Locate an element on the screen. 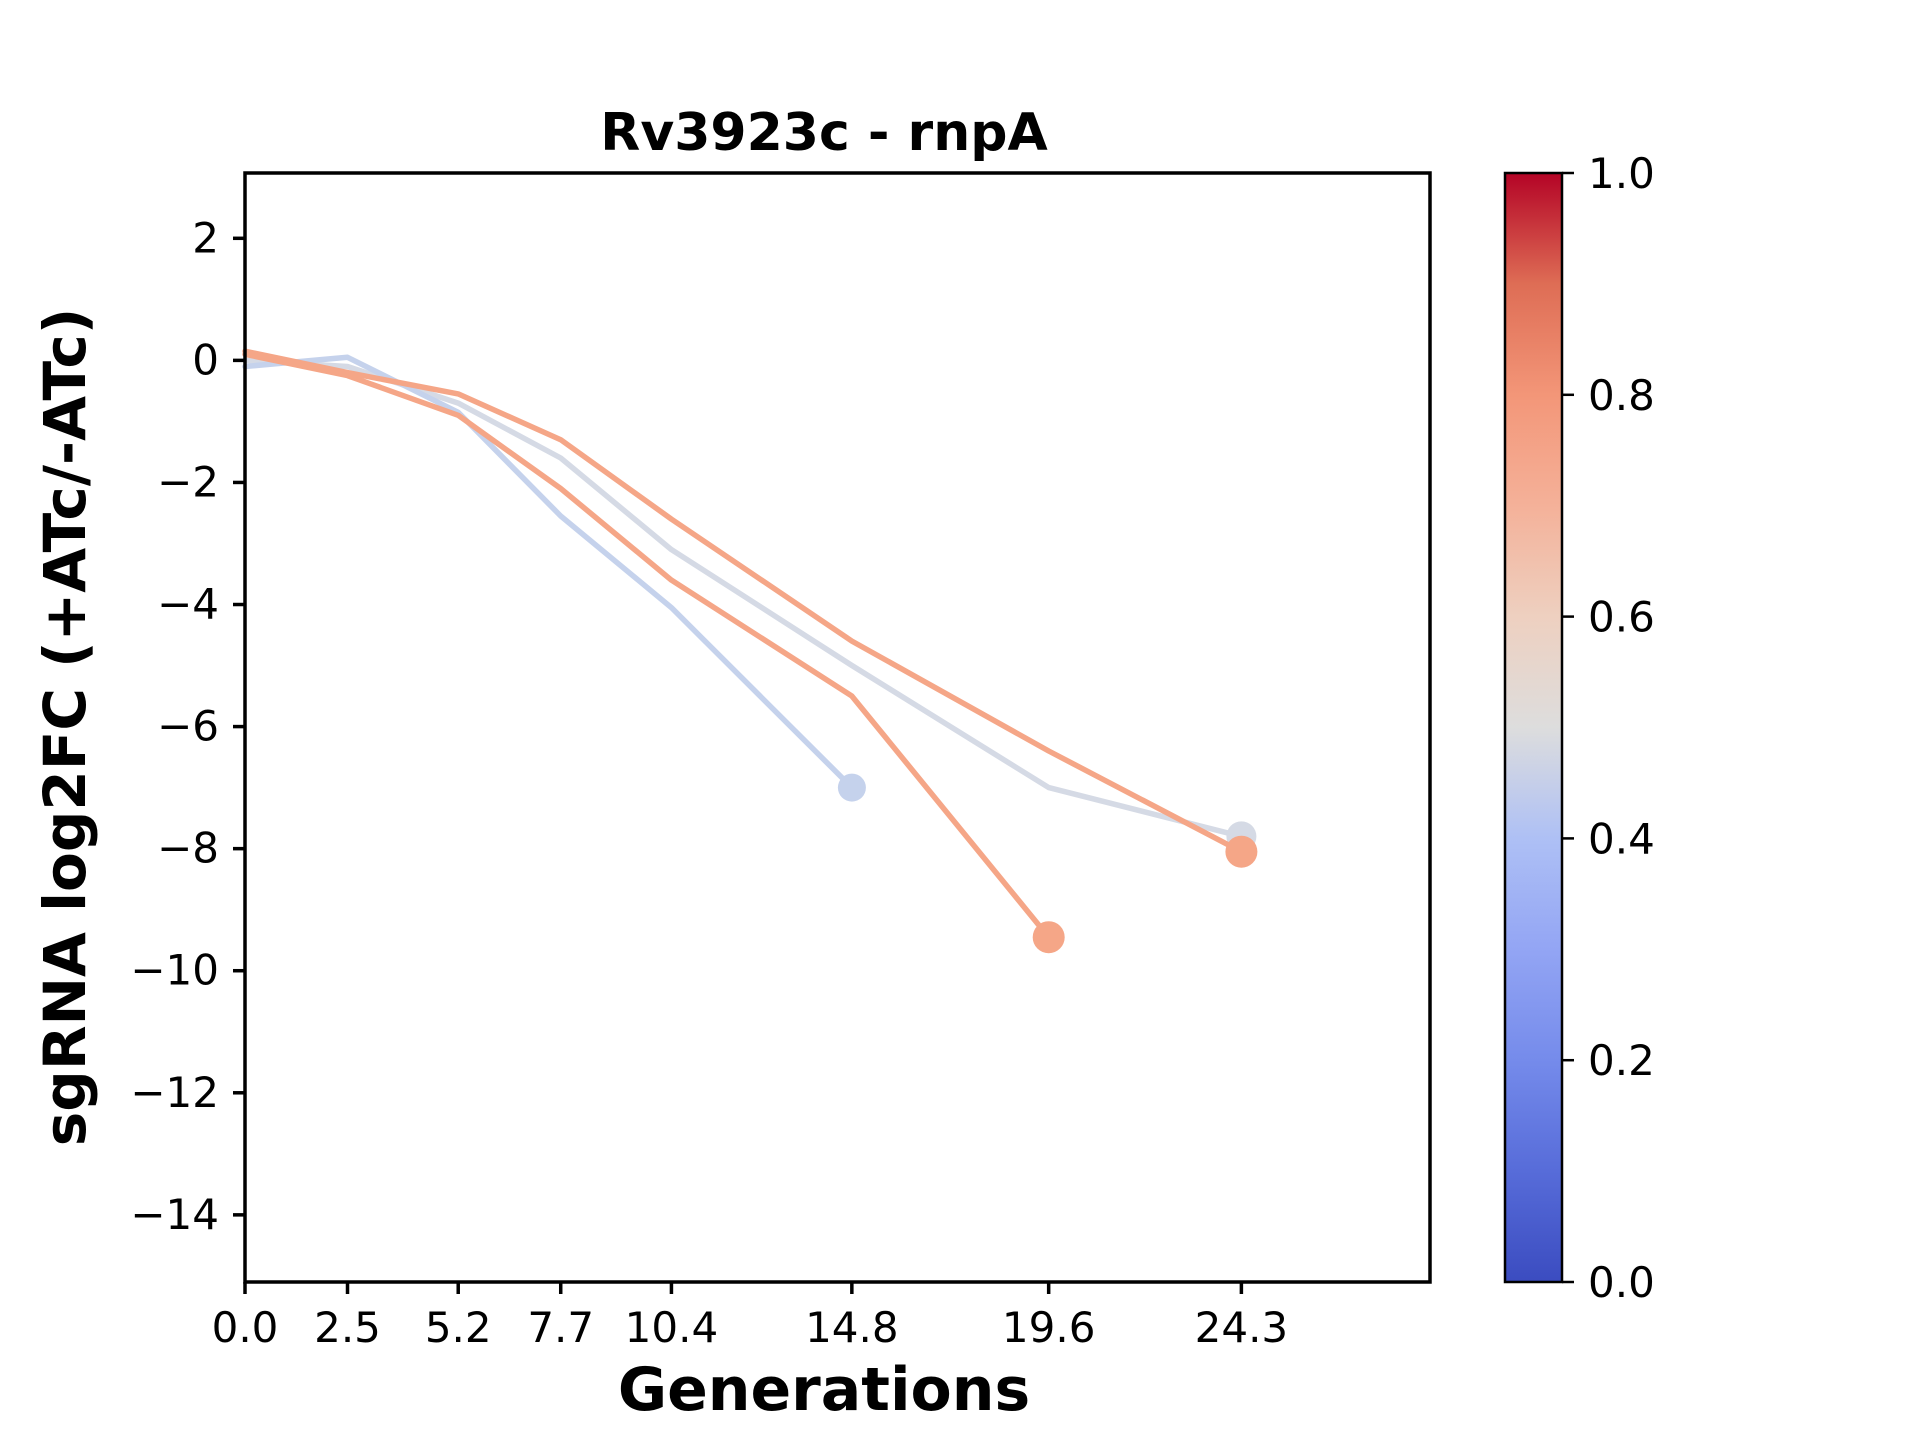 The image size is (1920, 1440). y-tick-label: 2 is located at coordinates (205, 237).